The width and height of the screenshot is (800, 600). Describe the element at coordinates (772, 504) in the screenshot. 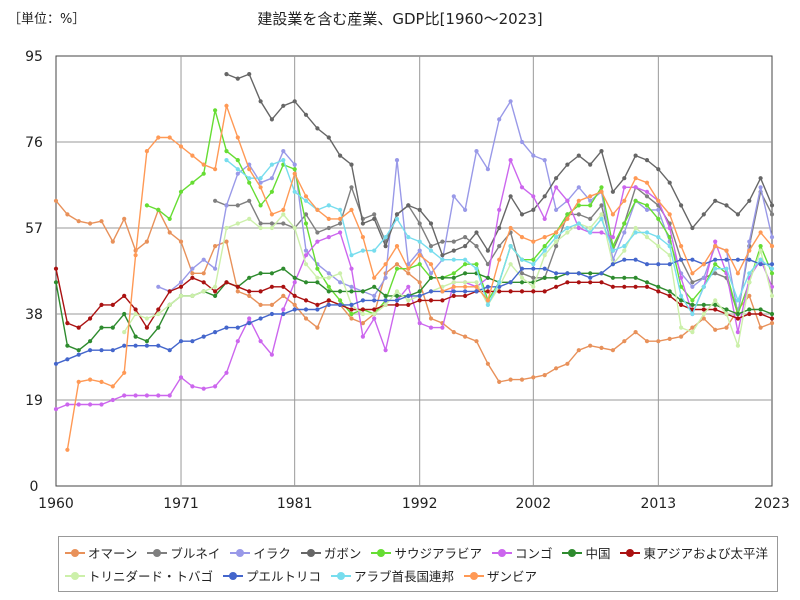

I see `x-tick-label: 2023` at that location.